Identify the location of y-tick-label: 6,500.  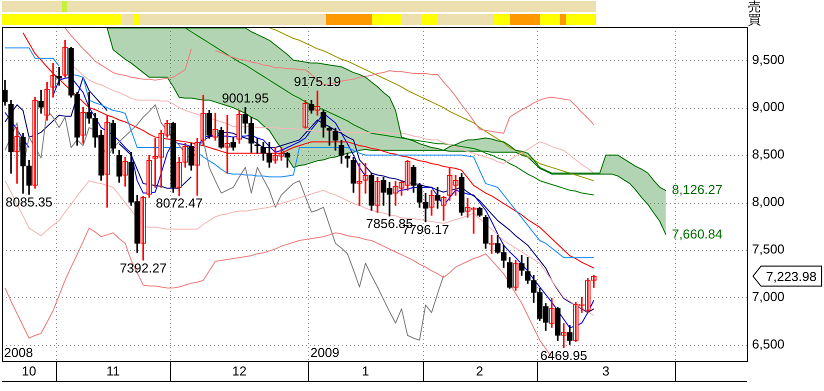
(768, 344).